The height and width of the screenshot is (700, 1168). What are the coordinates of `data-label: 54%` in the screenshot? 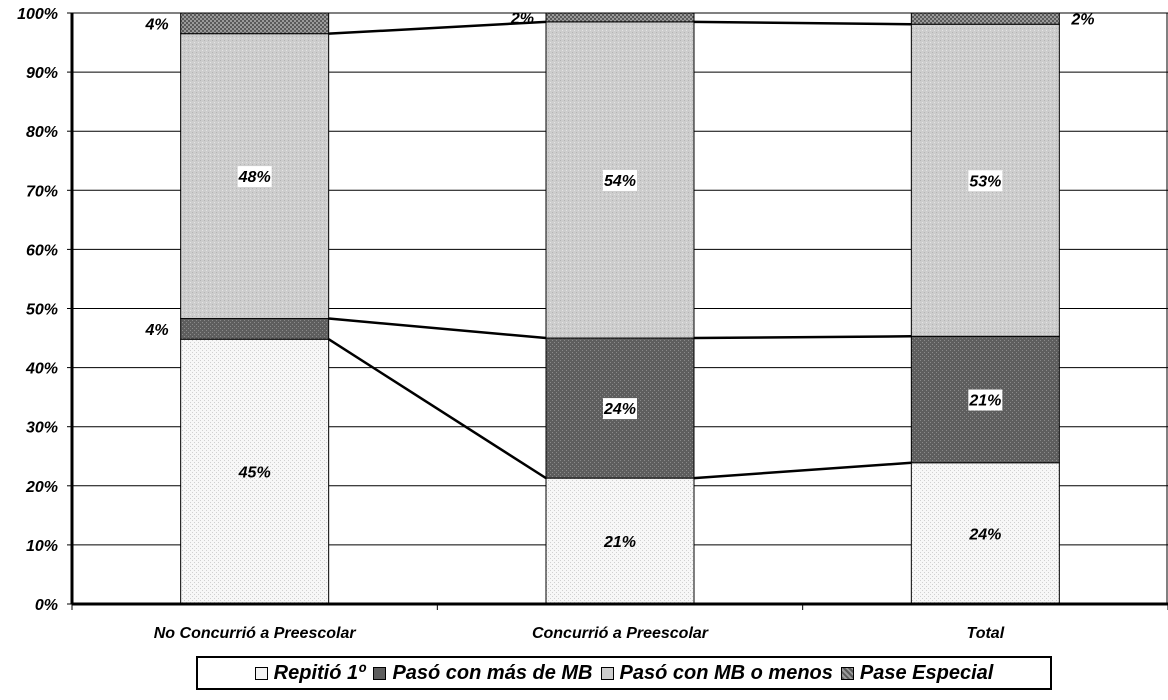 It's located at (620, 181).